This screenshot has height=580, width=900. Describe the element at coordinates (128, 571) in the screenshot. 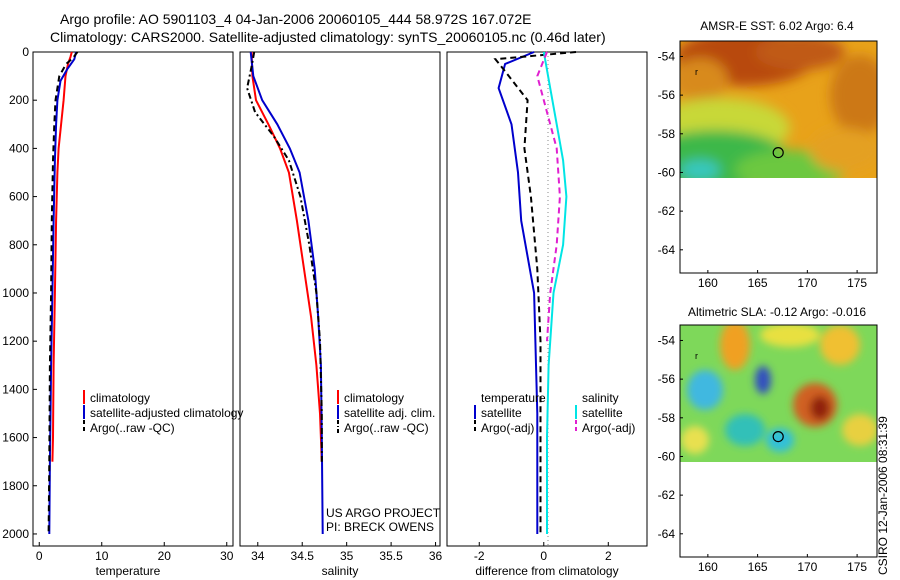

I see `temperature-xlabel: temperature` at that location.